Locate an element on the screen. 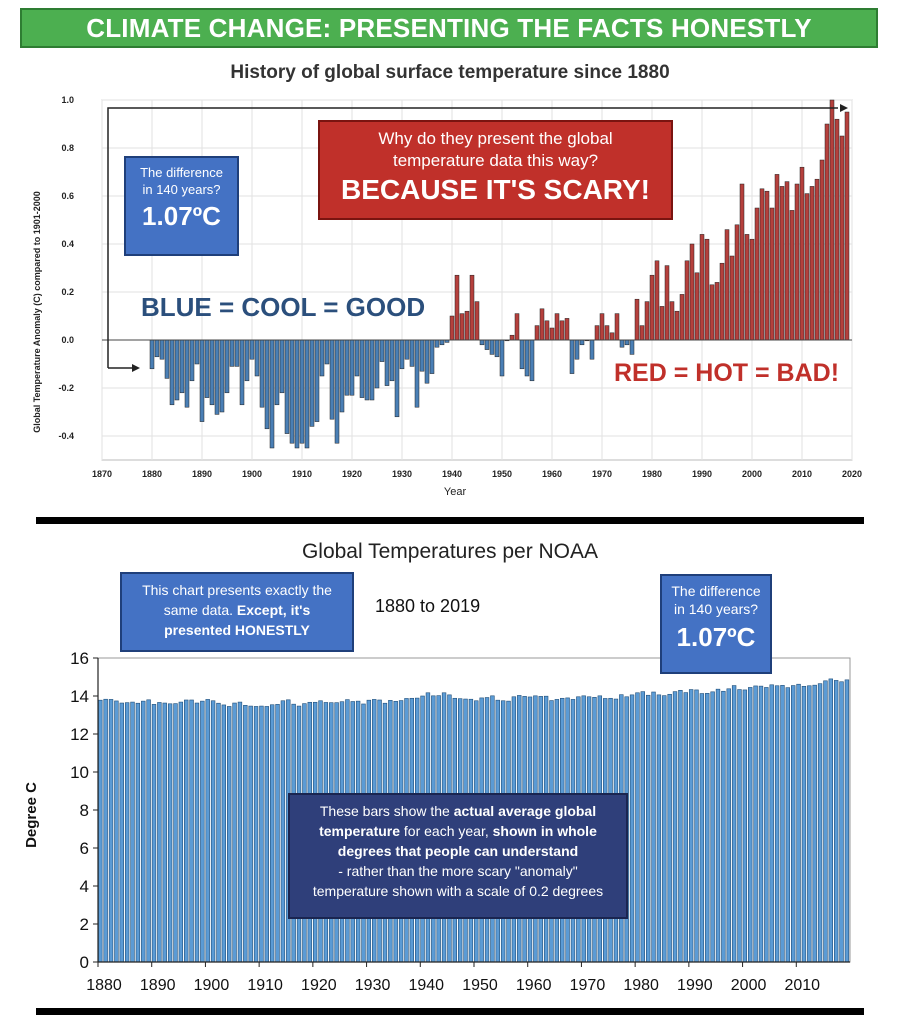 This screenshot has height=1024, width=900. absolute-y-label: Degree C is located at coordinates (31, 815).